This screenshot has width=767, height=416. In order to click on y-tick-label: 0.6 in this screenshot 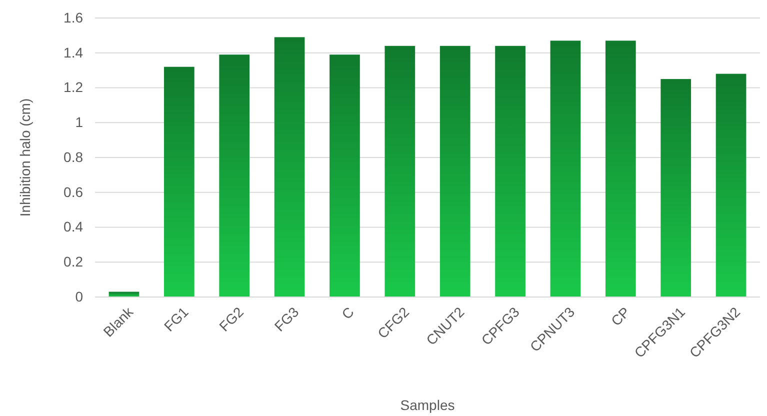, I will do `click(74, 192)`.